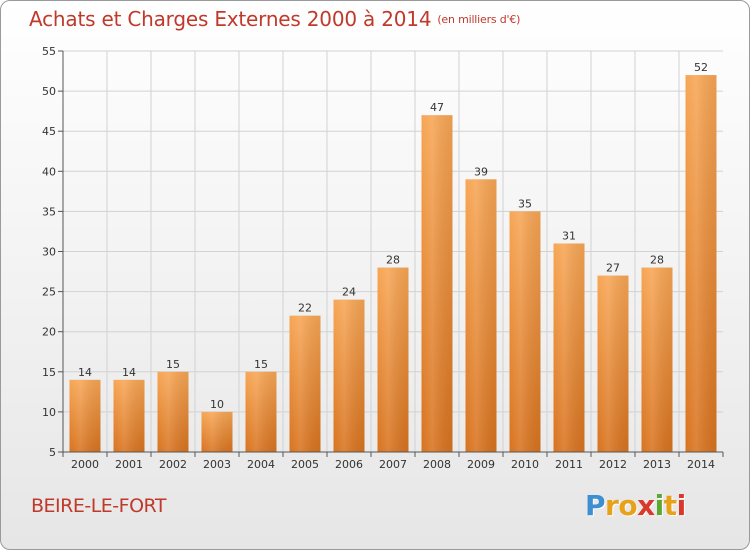 The height and width of the screenshot is (550, 750). What do you see at coordinates (349, 292) in the screenshot?
I see `data-label: 24` at bounding box center [349, 292].